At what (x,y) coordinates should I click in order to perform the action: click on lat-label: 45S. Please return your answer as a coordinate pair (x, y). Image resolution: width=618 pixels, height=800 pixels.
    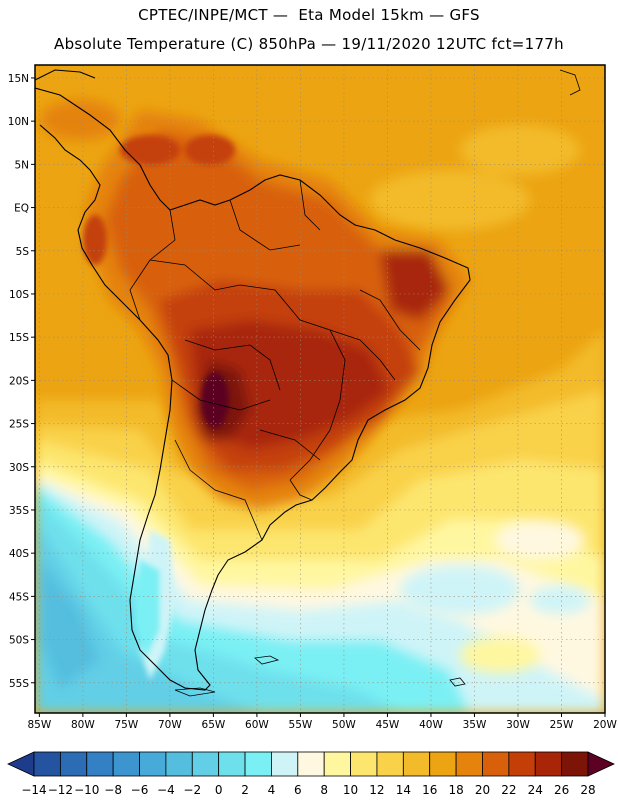
    Looking at the image, I should click on (19, 597).